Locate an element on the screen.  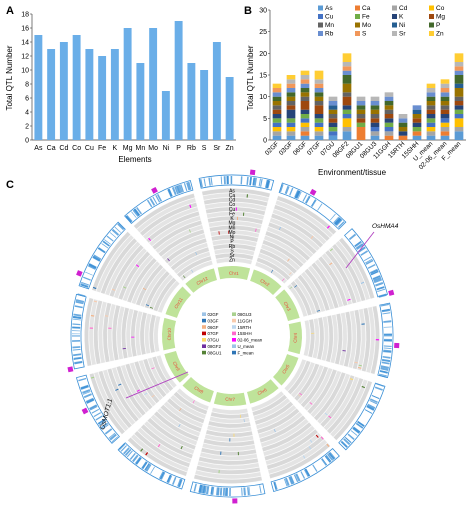
b-segment-08GU1-Sr is located at coordinates (361, 98).